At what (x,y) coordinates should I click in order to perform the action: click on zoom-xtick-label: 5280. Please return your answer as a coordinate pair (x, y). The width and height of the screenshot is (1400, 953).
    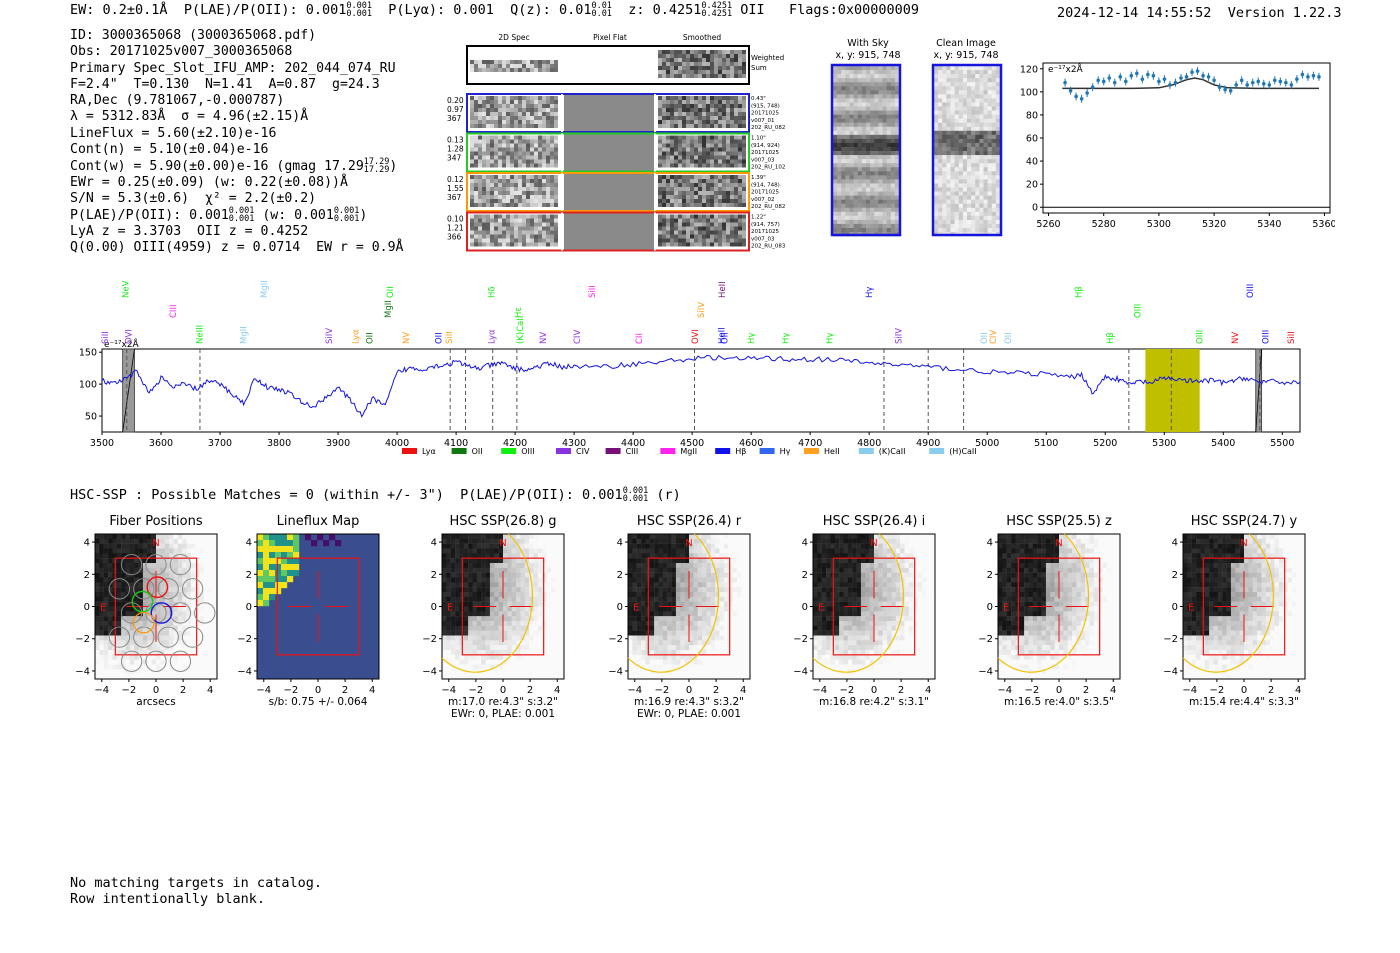
    Looking at the image, I should click on (1104, 224).